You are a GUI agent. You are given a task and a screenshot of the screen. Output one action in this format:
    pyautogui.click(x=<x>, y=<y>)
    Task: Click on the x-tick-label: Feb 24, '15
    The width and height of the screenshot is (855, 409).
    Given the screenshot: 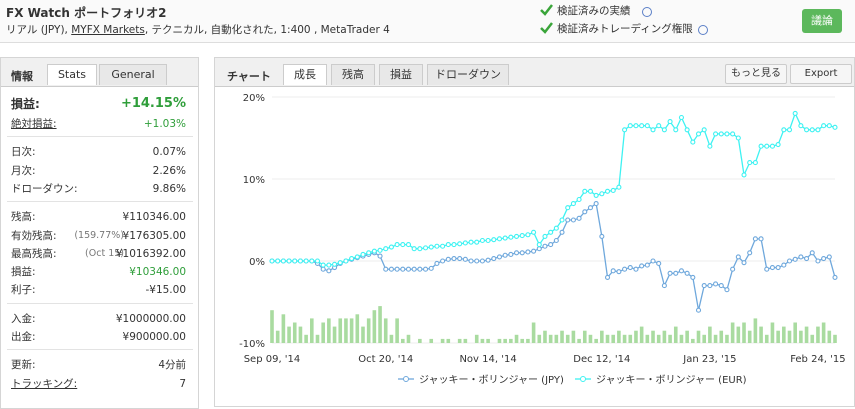 What is the action you would take?
    pyautogui.click(x=817, y=359)
    